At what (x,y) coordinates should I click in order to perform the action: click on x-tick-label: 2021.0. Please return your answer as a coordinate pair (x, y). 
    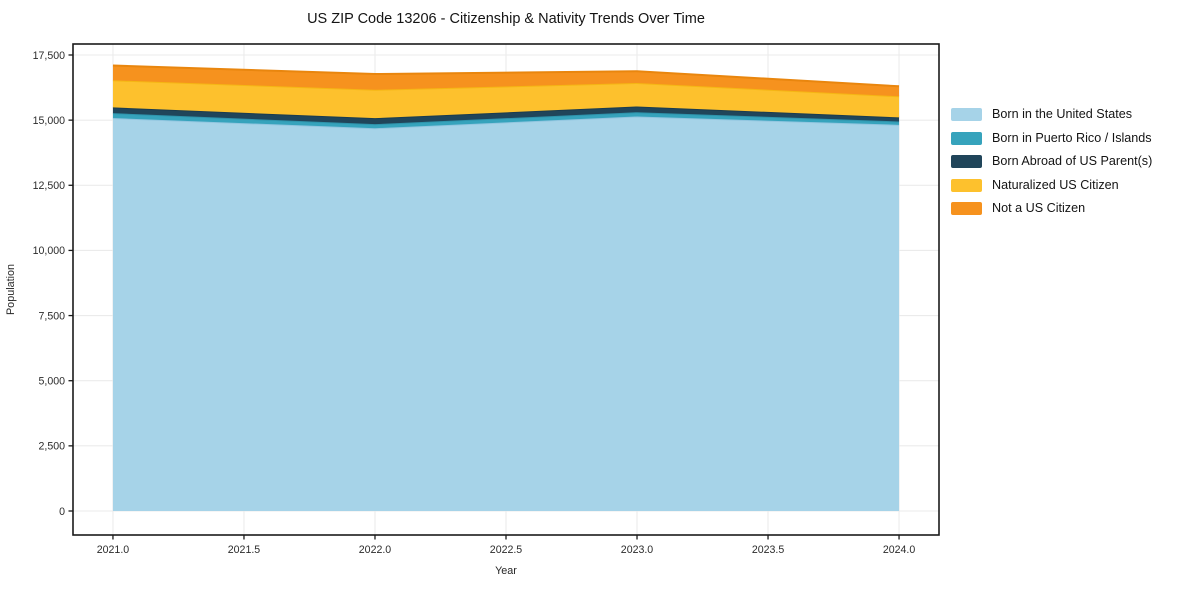
    Looking at the image, I should click on (113, 550).